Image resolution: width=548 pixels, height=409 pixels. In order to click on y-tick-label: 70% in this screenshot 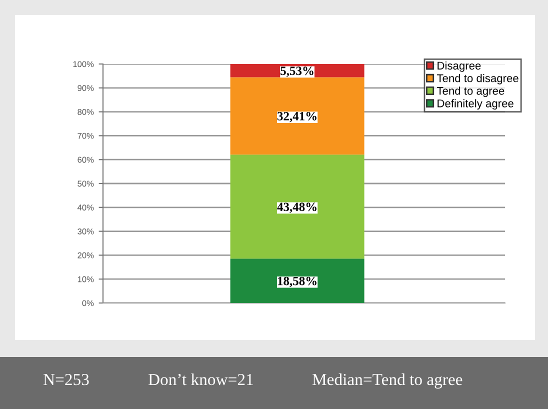, I will do `click(86, 135)`.